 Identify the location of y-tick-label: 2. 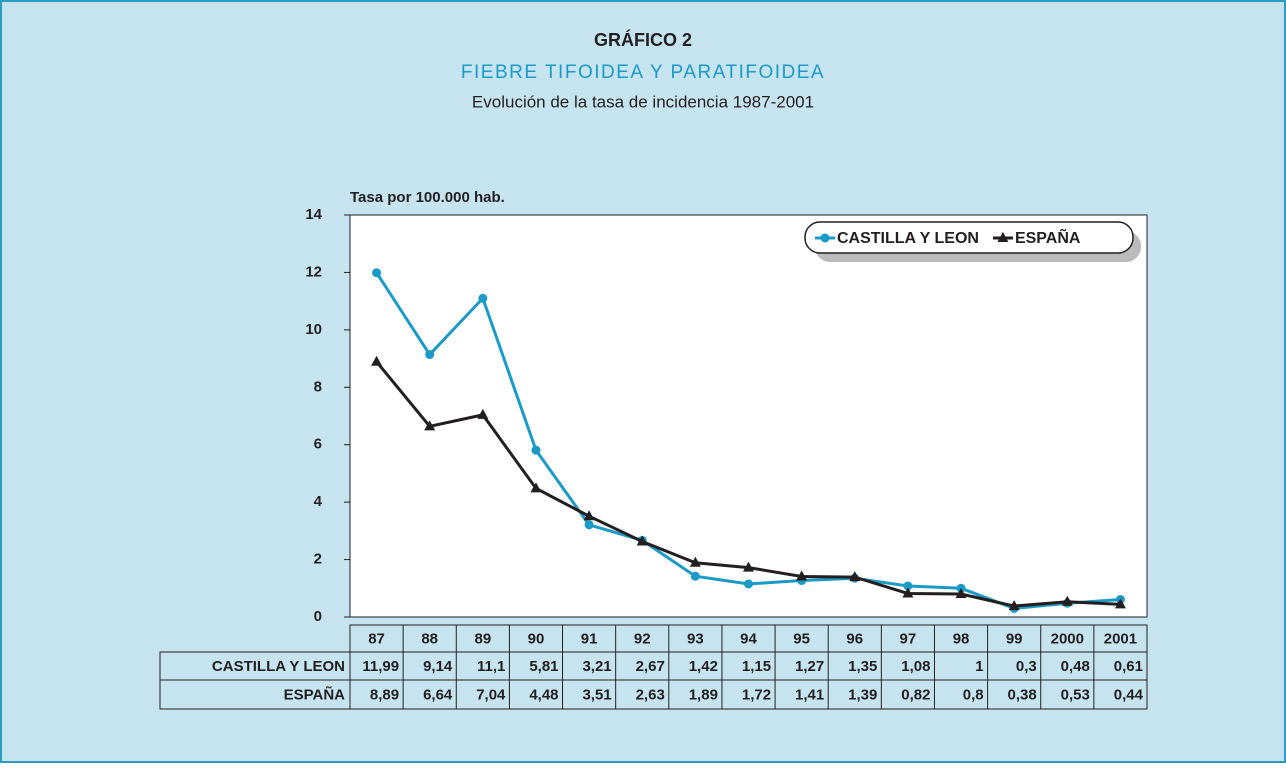
(318, 559).